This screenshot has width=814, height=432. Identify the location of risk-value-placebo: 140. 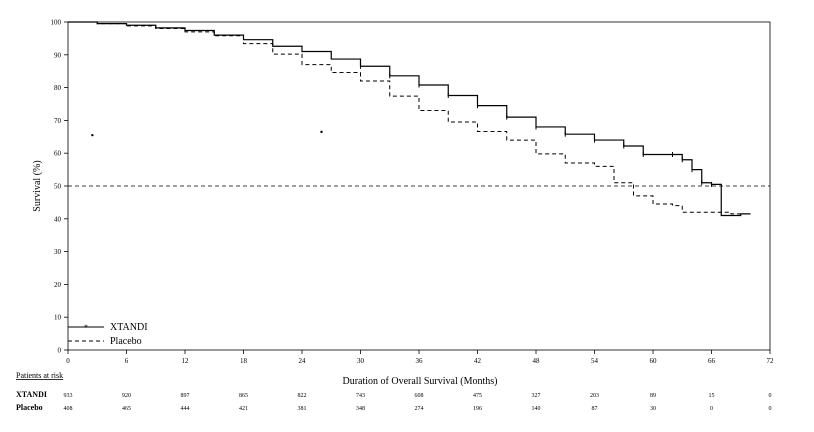
(536, 409).